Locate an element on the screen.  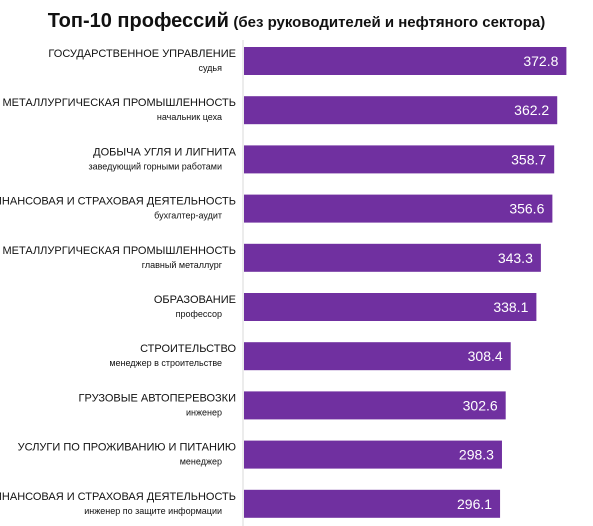
category-profession-label-3: заведующий горными работами is located at coordinates (155, 166).